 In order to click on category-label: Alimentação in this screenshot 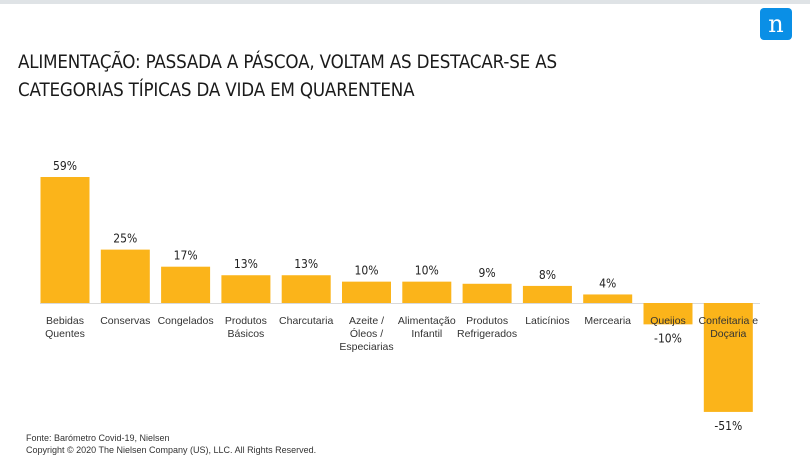, I will do `click(427, 321)`.